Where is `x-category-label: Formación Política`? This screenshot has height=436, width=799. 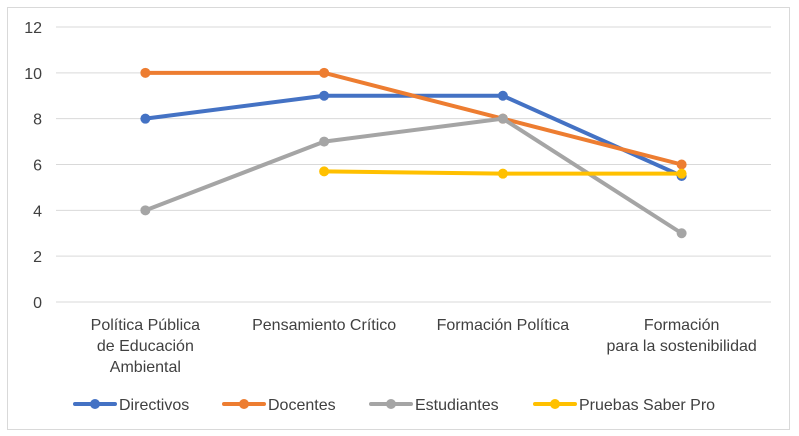
x-category-label: Formación Política is located at coordinates (503, 325).